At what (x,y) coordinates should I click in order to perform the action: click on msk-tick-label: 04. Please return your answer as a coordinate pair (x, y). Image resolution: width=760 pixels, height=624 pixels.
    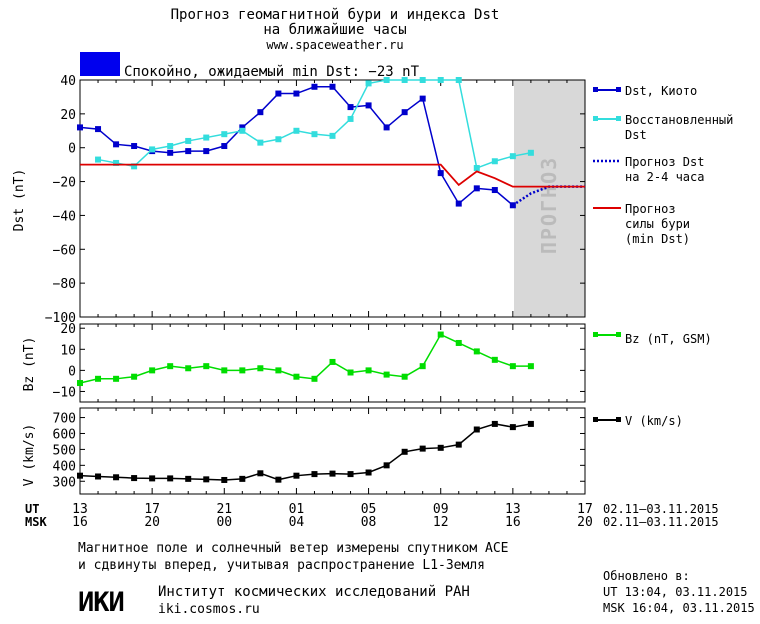
    Looking at the image, I should click on (297, 522).